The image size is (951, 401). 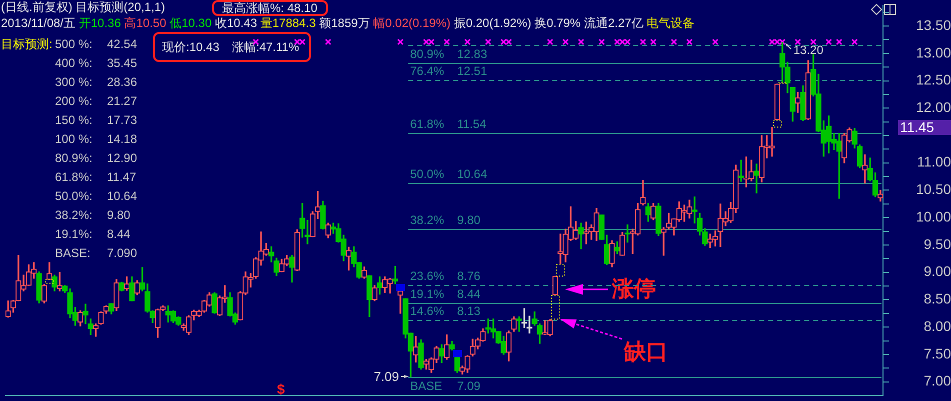 What do you see at coordinates (468, 386) in the screenshot?
I see `annotation: 7.09` at bounding box center [468, 386].